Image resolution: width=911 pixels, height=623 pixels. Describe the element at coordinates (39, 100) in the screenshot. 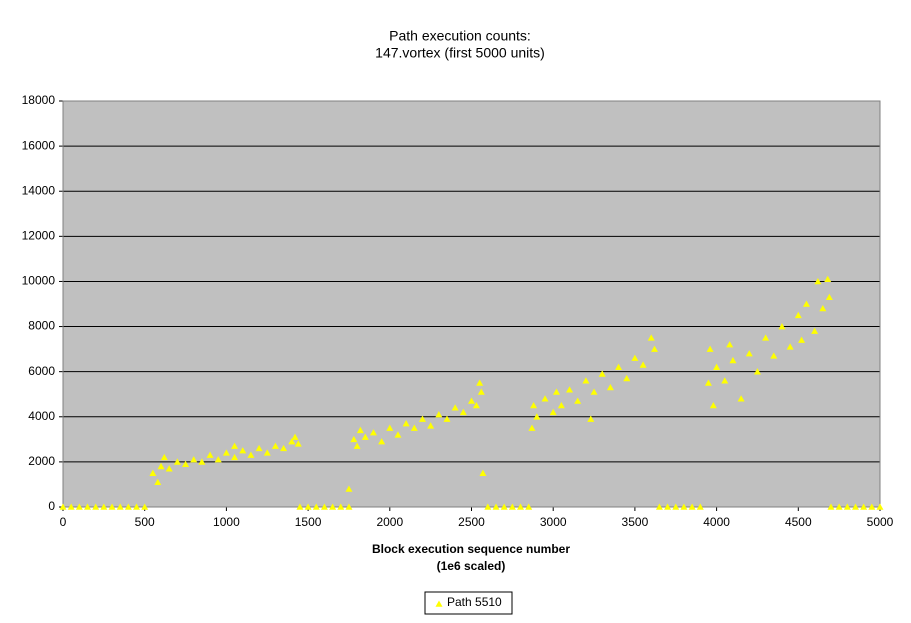

I see `y-tick-label: 18000` at that location.